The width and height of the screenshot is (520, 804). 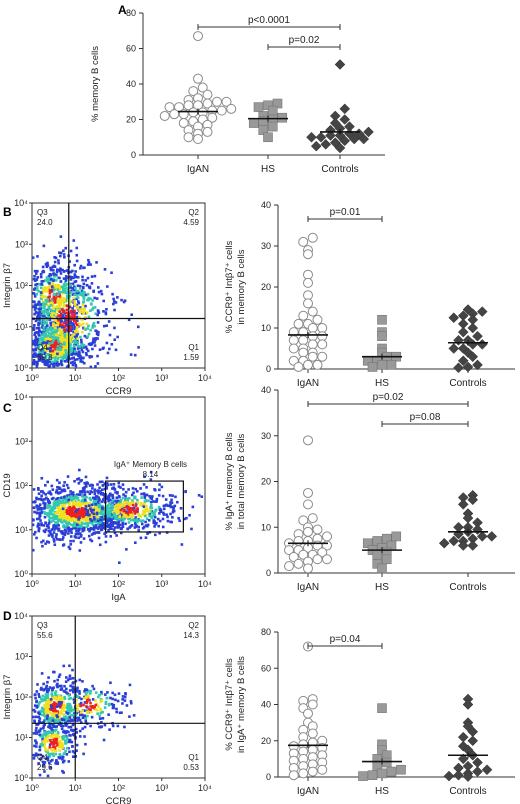 I want to click on y-tick-label: 10², so click(x=21, y=697).